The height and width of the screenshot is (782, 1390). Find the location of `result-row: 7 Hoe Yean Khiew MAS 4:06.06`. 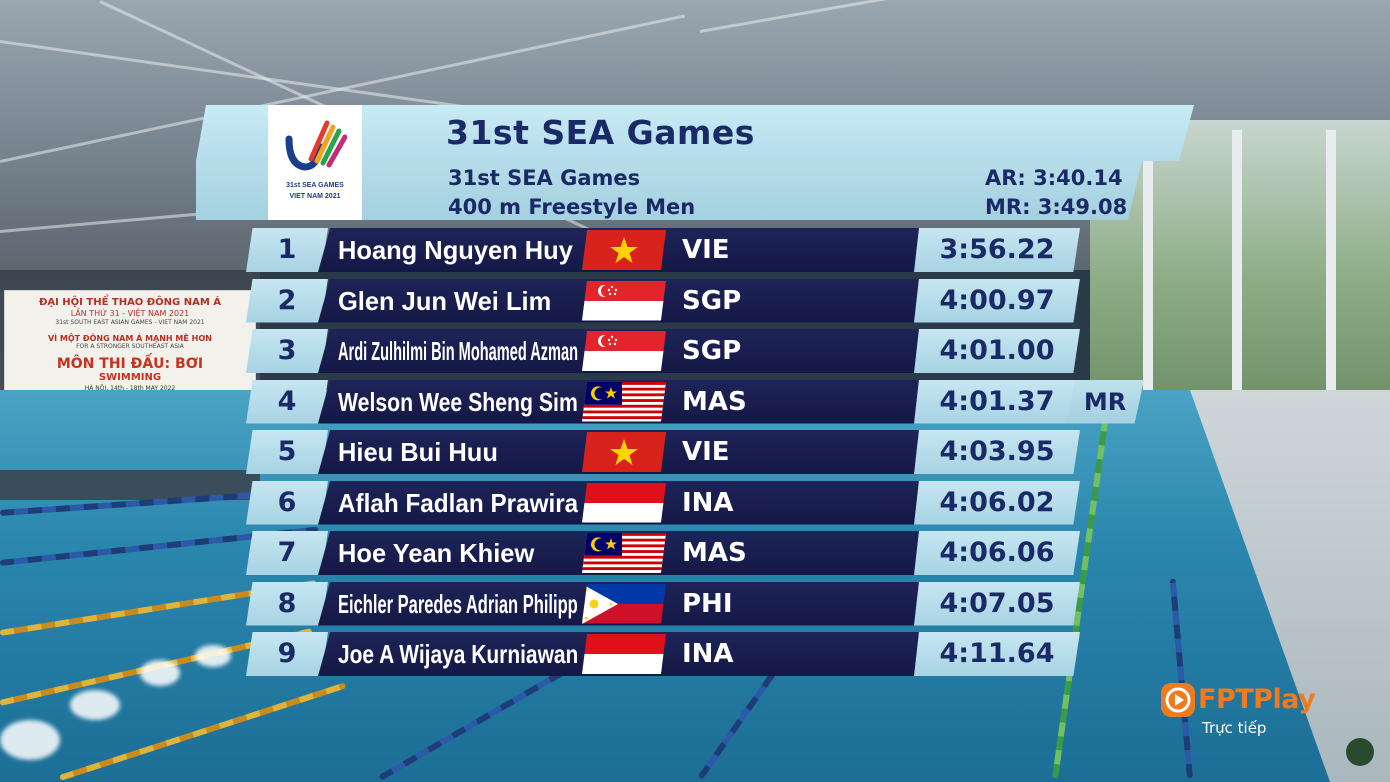

result-row: 7 Hoe Yean Khiew MAS 4:06.06 is located at coordinates (696, 553).